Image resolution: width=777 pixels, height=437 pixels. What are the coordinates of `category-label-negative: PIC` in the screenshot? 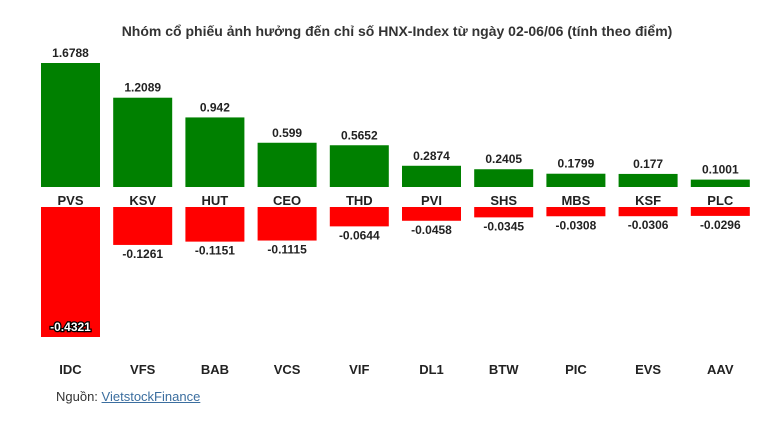 It's located at (576, 369).